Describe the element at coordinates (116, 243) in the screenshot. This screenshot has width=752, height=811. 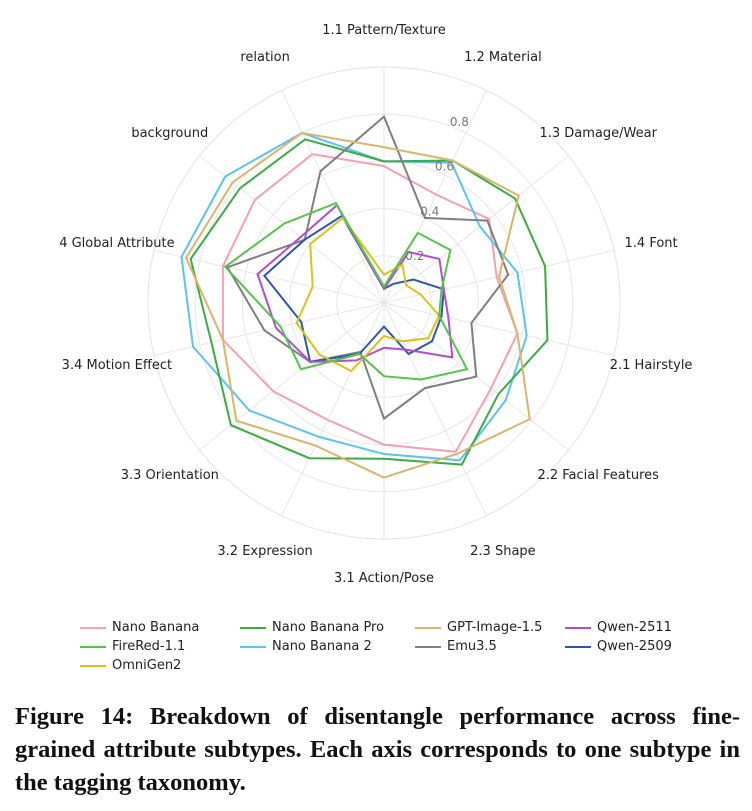
I see `axis-label: 4 Global Attribute` at that location.